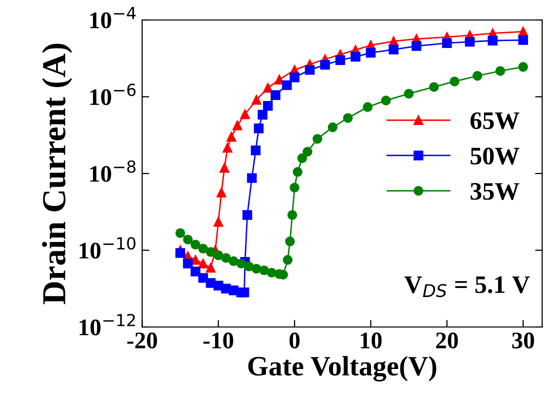 Image resolution: width=551 pixels, height=400 pixels. I want to click on x-tick-label: -10, so click(218, 340).